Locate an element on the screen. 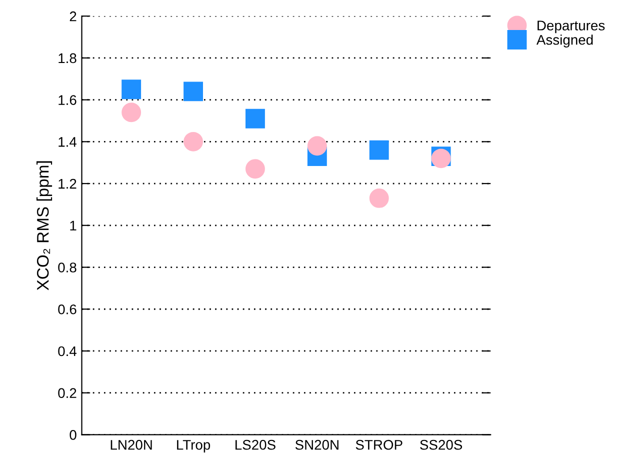 The width and height of the screenshot is (629, 460). y-axis-title: XCO₂ RMS [ppm] is located at coordinates (44, 225).